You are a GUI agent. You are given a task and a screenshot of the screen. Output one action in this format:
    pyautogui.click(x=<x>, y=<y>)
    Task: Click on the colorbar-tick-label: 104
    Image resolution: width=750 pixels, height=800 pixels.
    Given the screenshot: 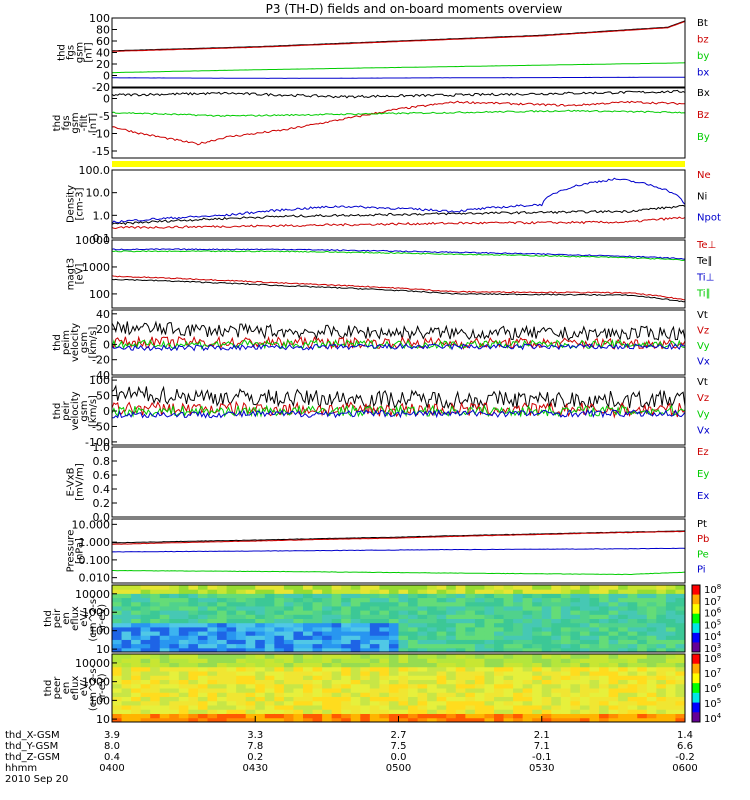 What is the action you would take?
    pyautogui.click(x=713, y=718)
    